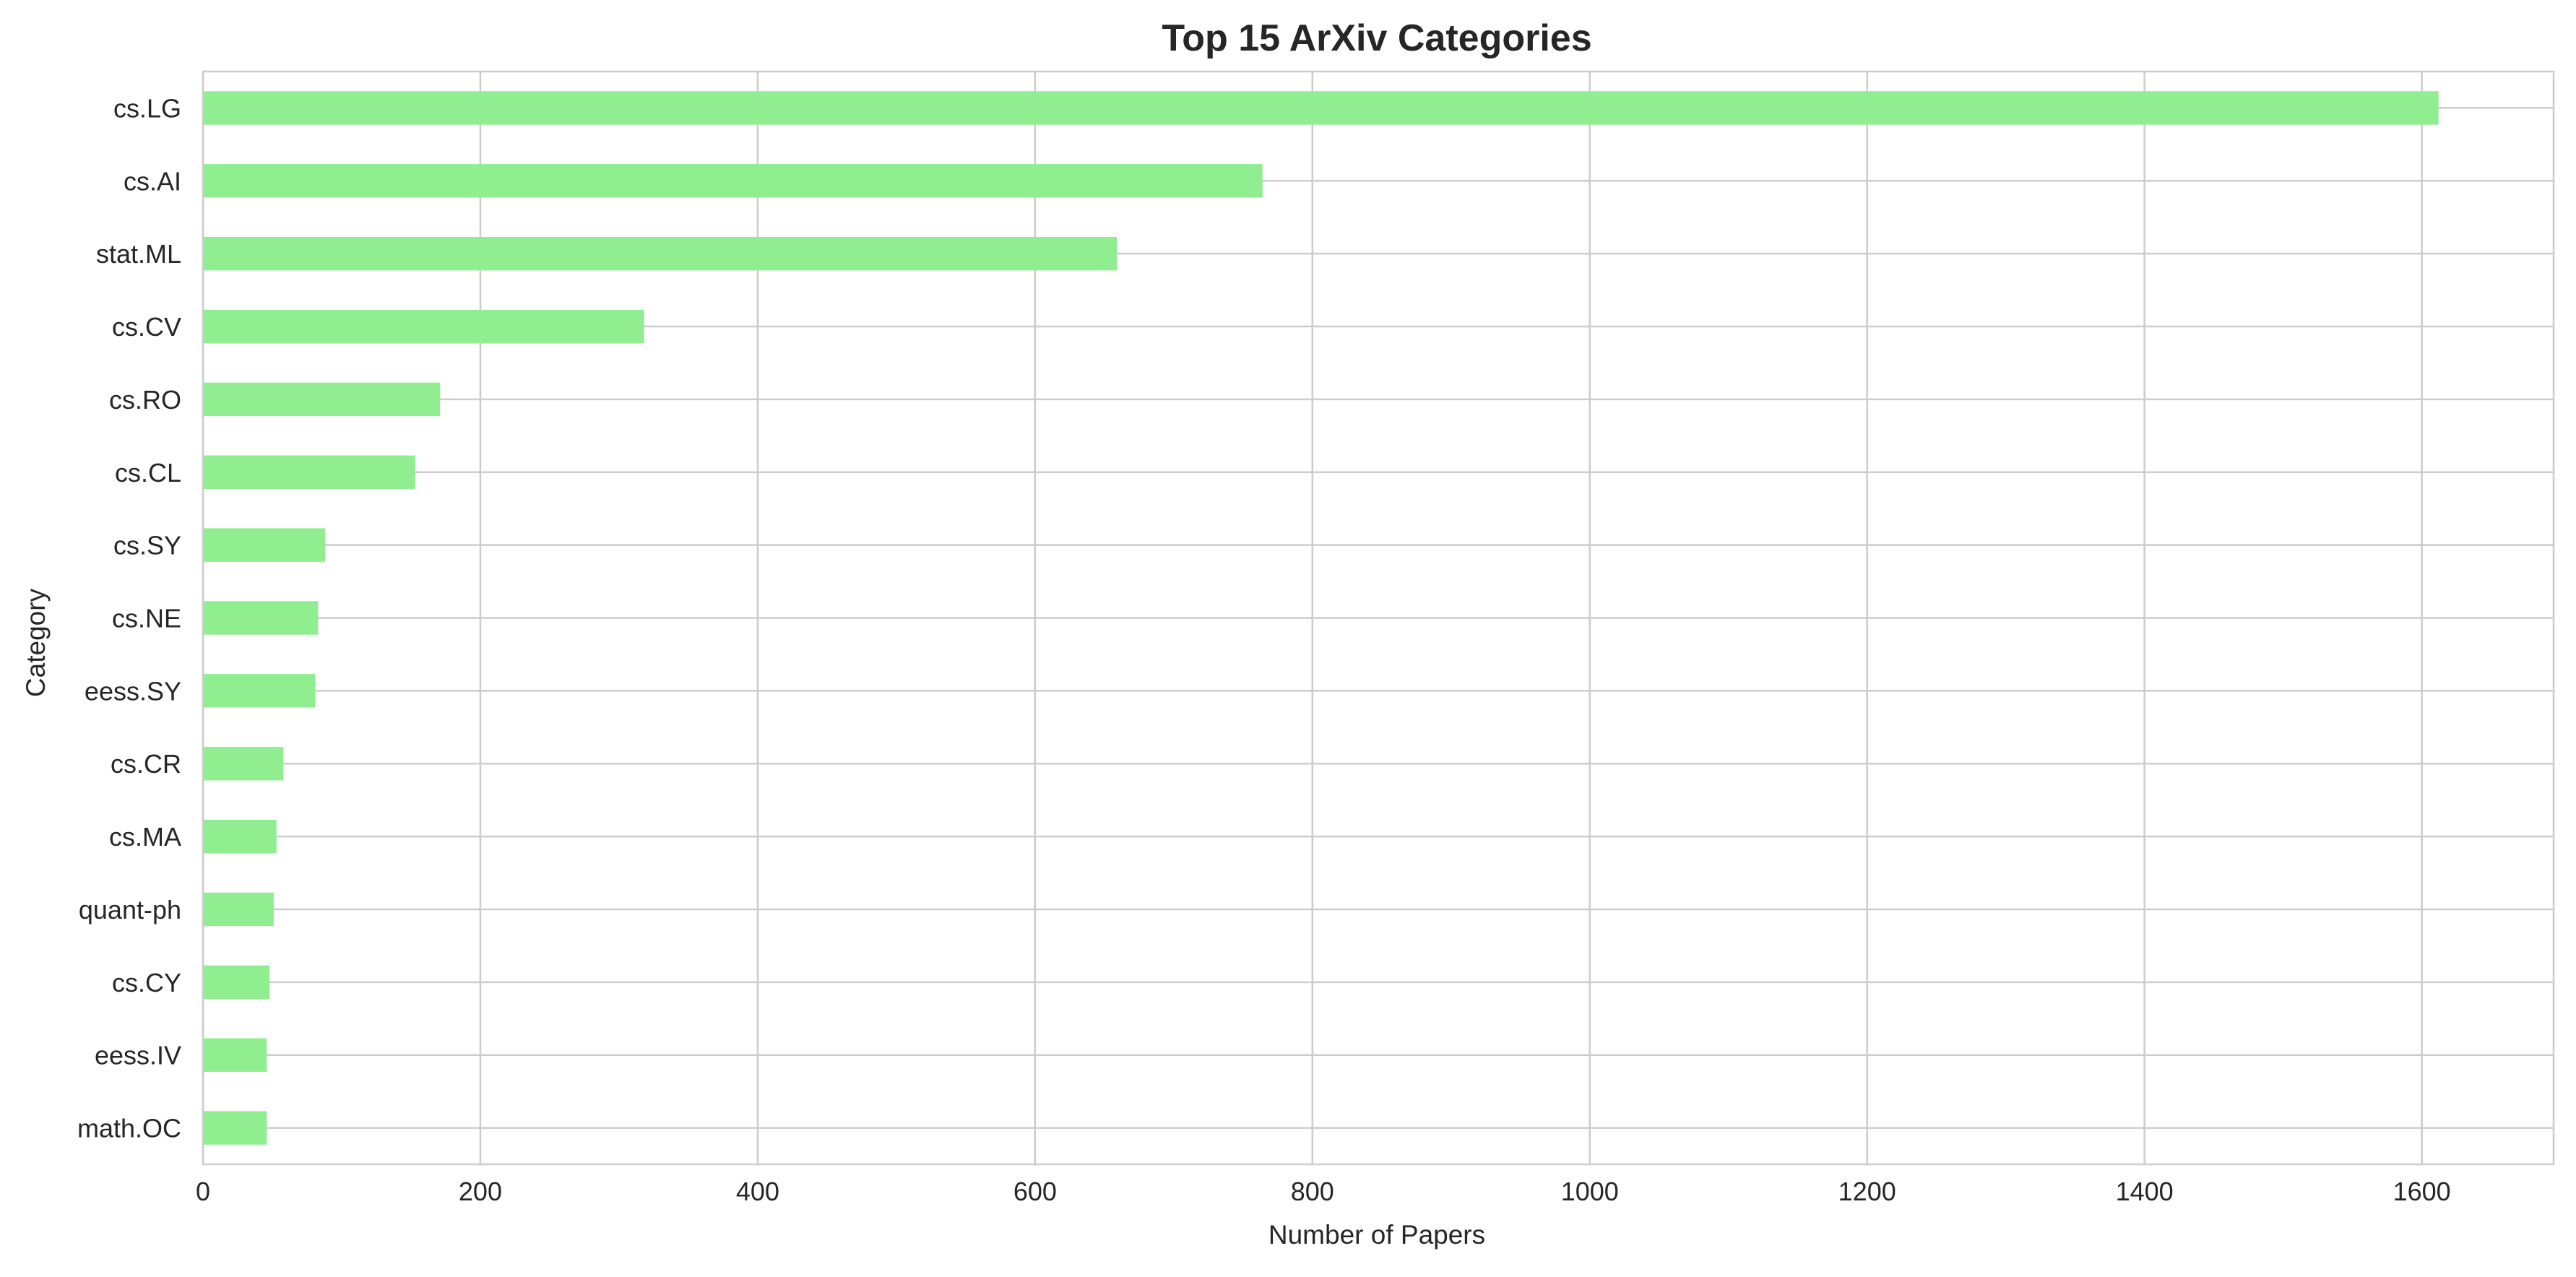 The image size is (2576, 1277). I want to click on y-tick-label: cs.RO, so click(145, 400).